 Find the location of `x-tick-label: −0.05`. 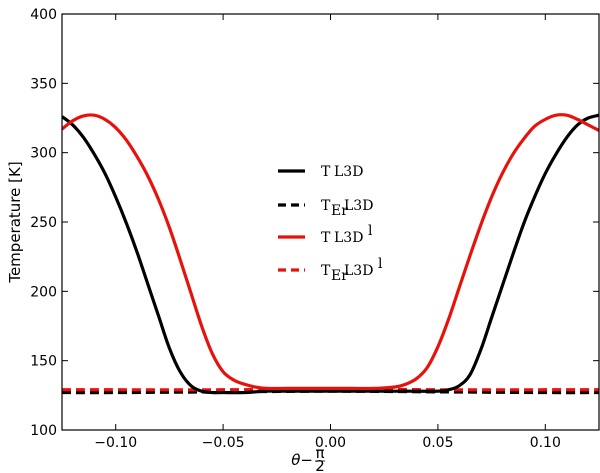

x-tick-label: −0.05 is located at coordinates (223, 443).